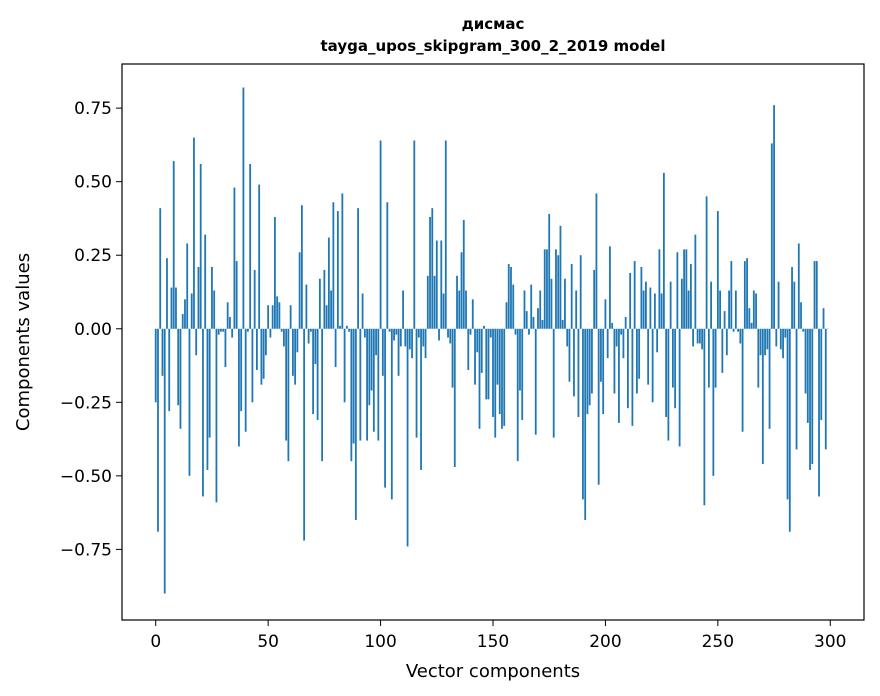 The width and height of the screenshot is (880, 696). What do you see at coordinates (493, 671) in the screenshot?
I see `x-axis-label: Vector components` at bounding box center [493, 671].